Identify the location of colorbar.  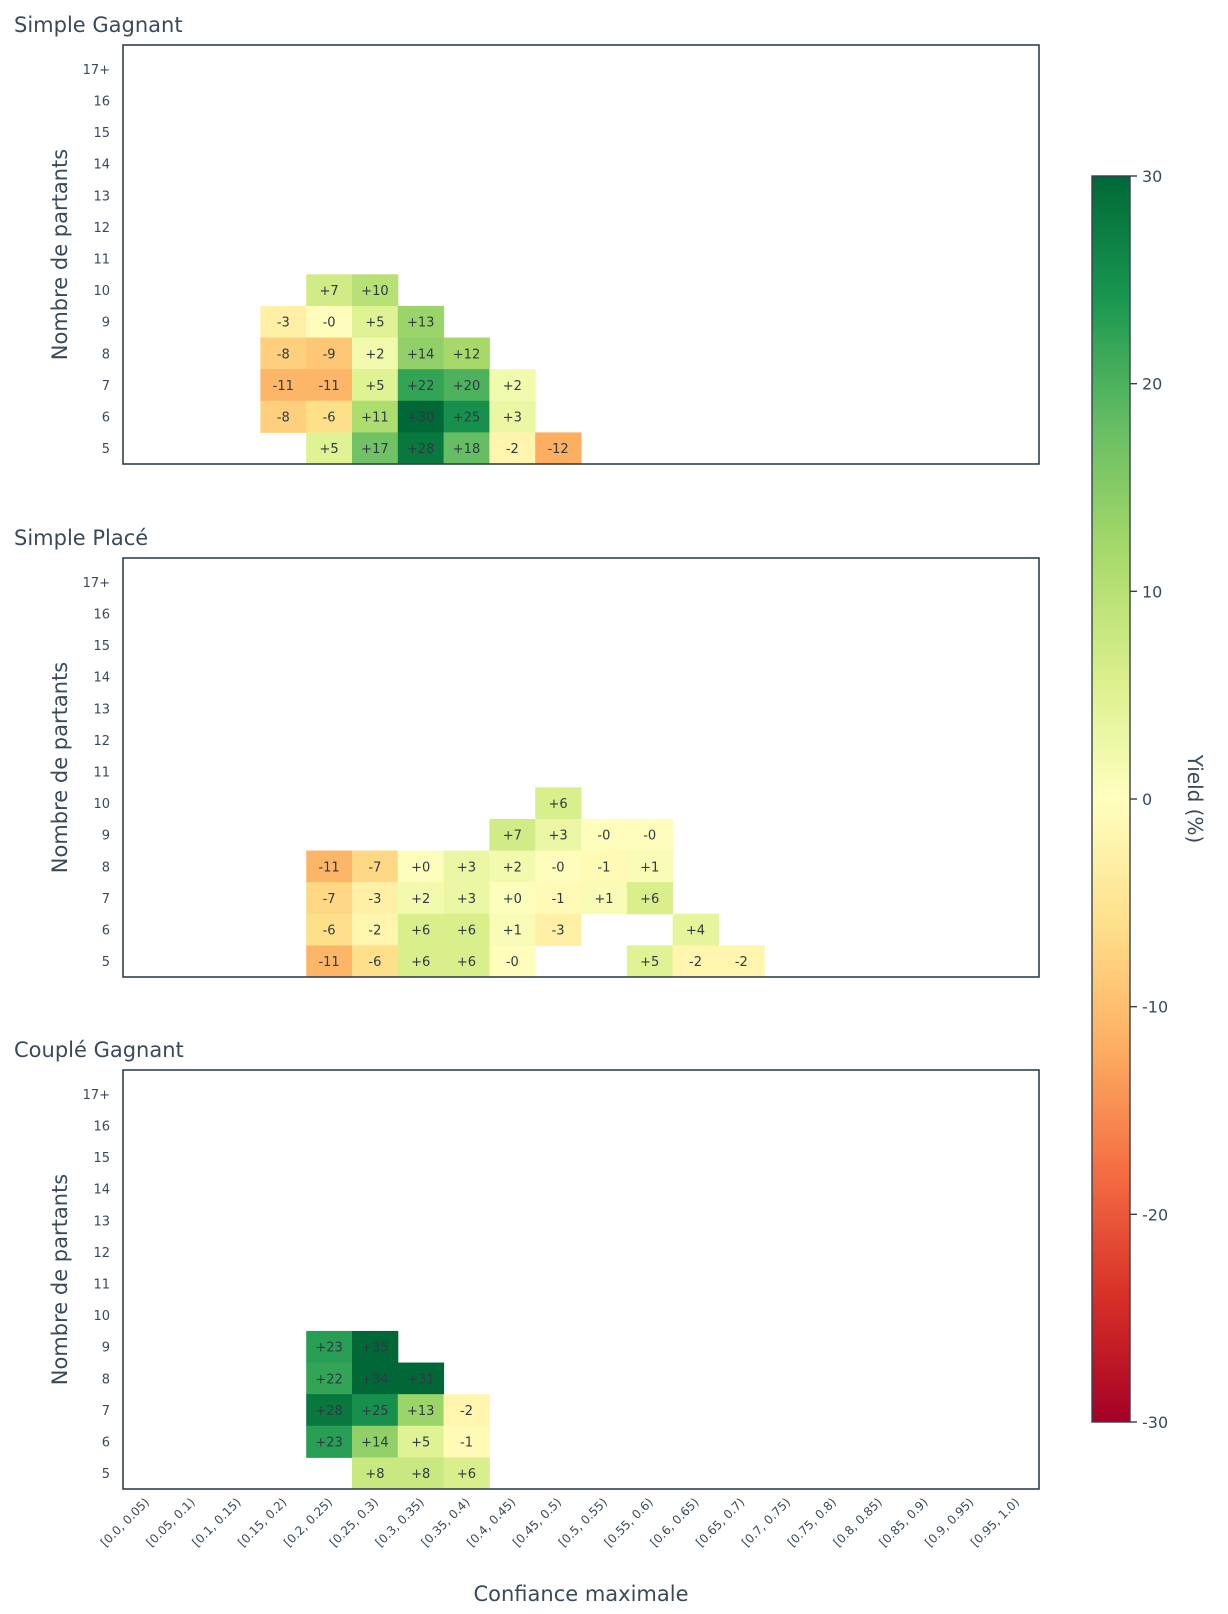
(1111, 799).